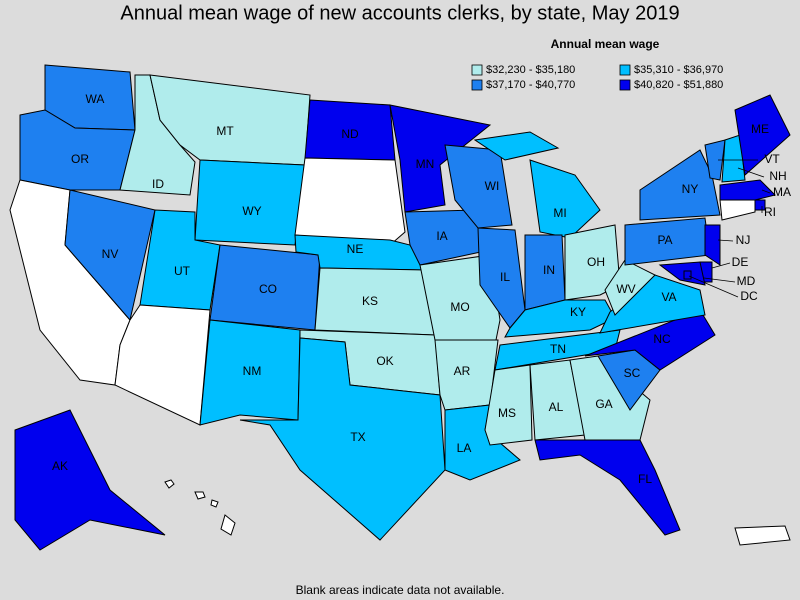 Image resolution: width=800 pixels, height=600 pixels. Describe the element at coordinates (760, 129) in the screenshot. I see `state-label: ME` at that location.